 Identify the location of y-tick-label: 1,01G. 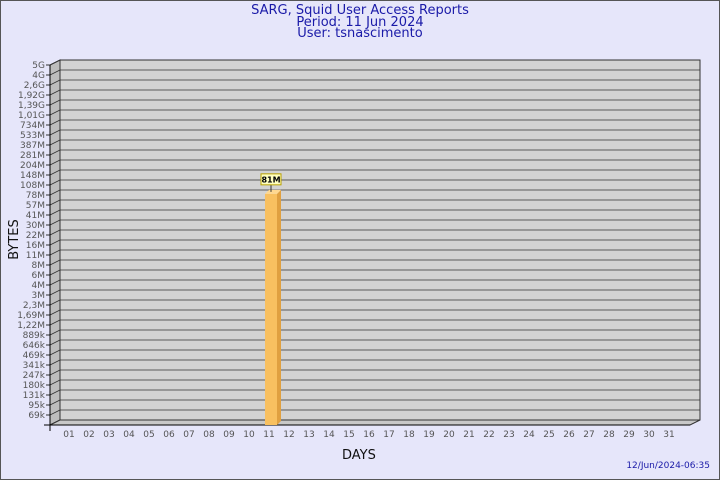
(31, 116).